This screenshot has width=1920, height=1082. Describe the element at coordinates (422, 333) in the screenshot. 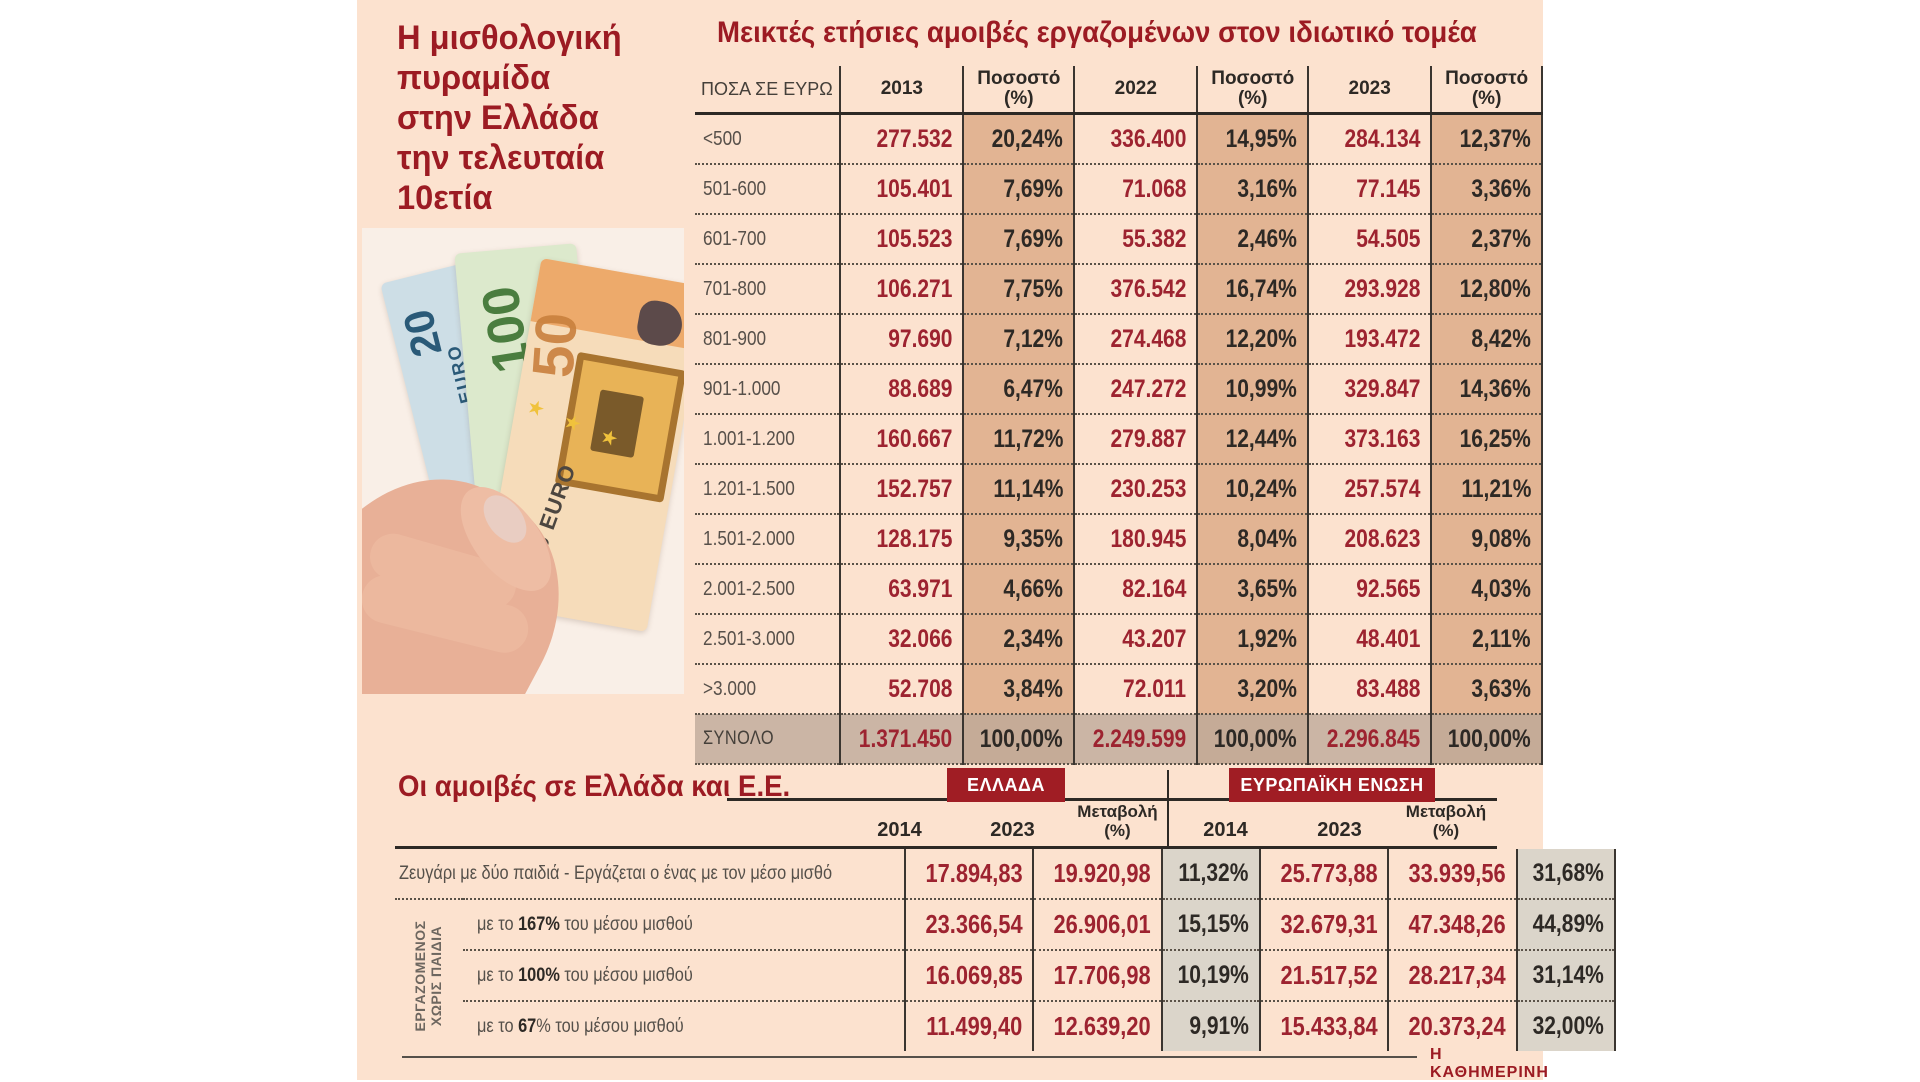

I see `banknote-20-value: 20` at that location.